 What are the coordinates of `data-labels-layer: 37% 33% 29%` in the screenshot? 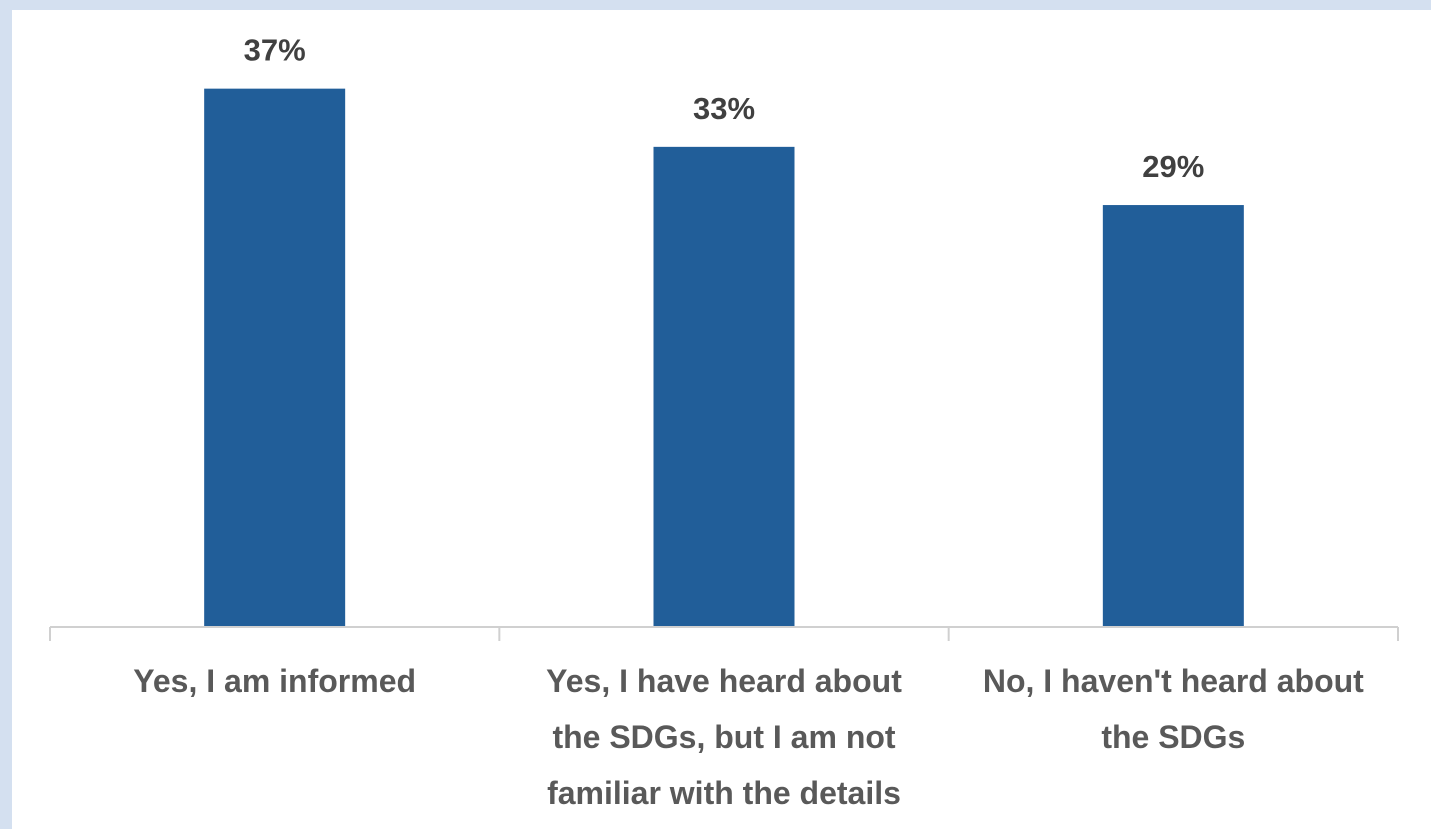 It's located at (724, 108).